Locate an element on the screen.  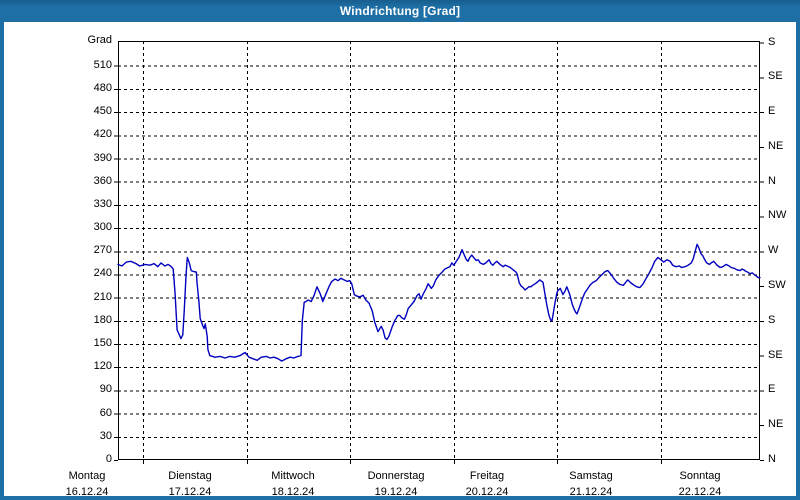
day-name: Freitag is located at coordinates (487, 476).